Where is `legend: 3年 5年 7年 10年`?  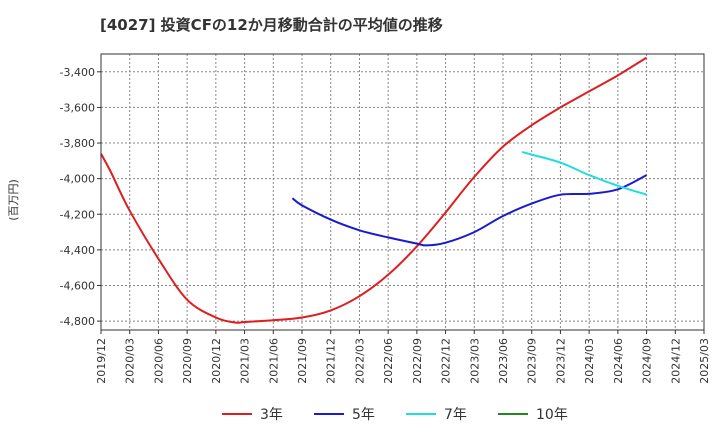 legend: 3年 5年 7年 10年 is located at coordinates (395, 415).